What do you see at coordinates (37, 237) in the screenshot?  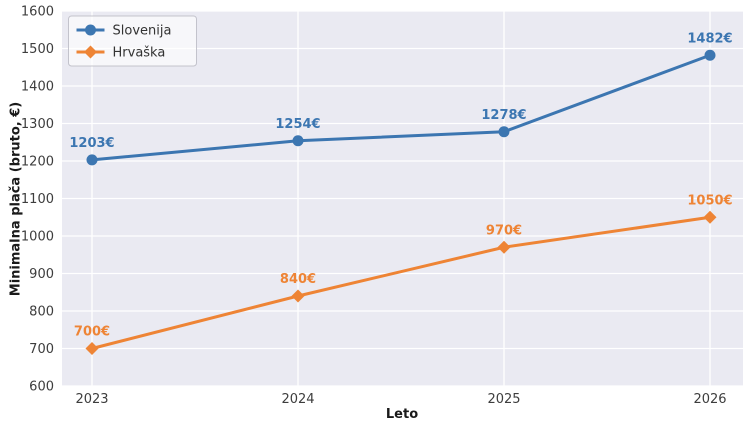 I see `y-tick-label: 1000` at bounding box center [37, 237].